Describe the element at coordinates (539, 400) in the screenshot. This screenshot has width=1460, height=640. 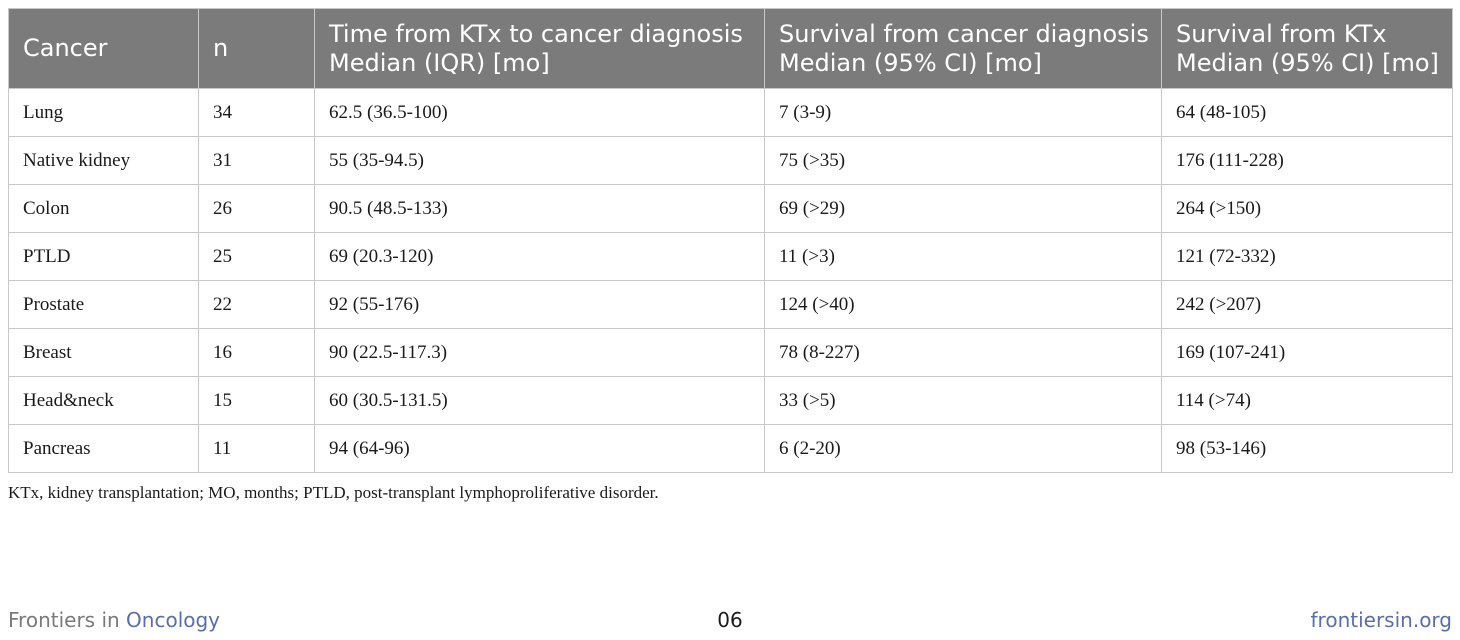
I see `cell-time-to-diagnosis: 60 (30.5-131.5)` at that location.